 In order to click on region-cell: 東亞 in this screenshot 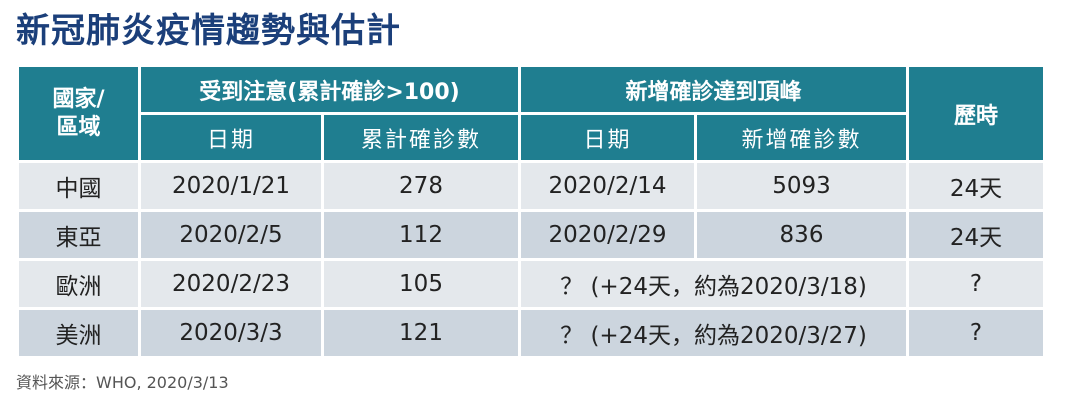, I will do `click(78, 235)`.